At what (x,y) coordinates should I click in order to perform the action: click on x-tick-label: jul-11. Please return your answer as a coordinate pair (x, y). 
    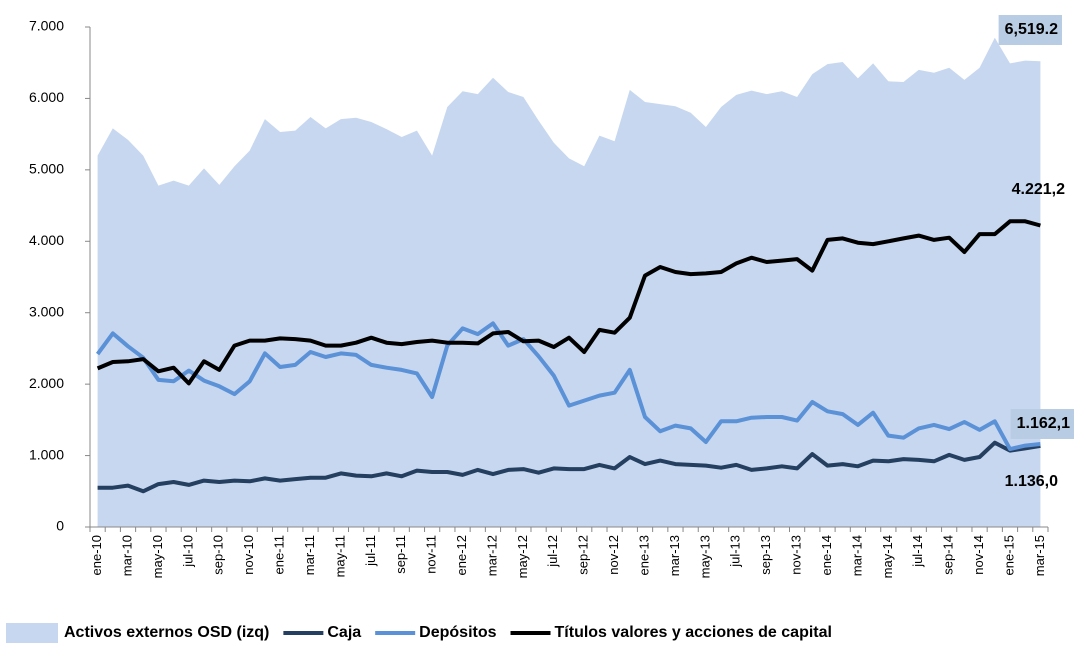
    Looking at the image, I should click on (370, 551).